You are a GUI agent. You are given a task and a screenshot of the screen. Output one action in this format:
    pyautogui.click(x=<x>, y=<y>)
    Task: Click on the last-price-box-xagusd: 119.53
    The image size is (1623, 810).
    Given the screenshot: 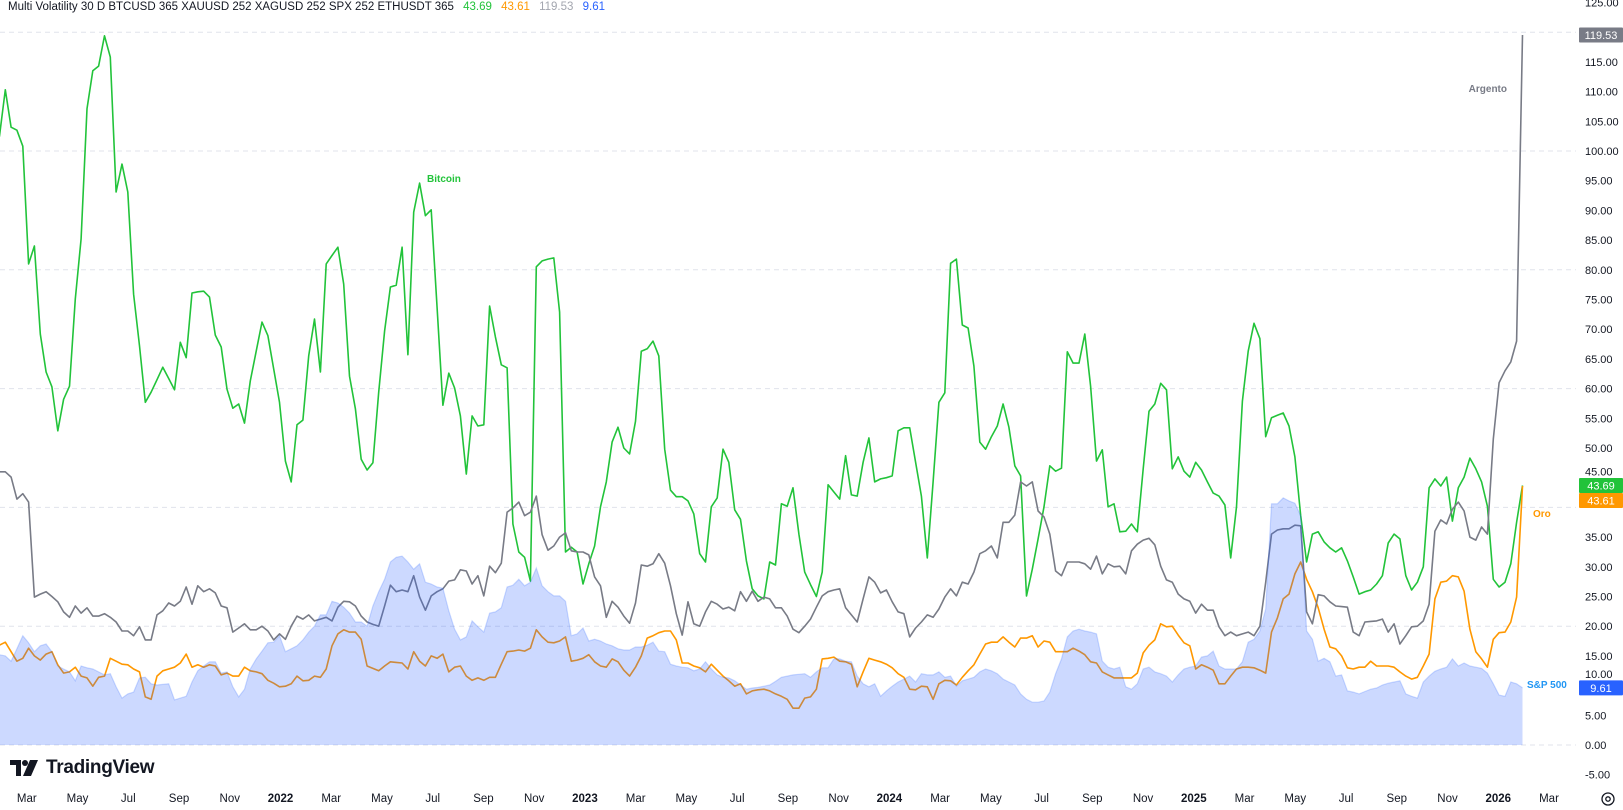 What is the action you would take?
    pyautogui.click(x=1601, y=35)
    